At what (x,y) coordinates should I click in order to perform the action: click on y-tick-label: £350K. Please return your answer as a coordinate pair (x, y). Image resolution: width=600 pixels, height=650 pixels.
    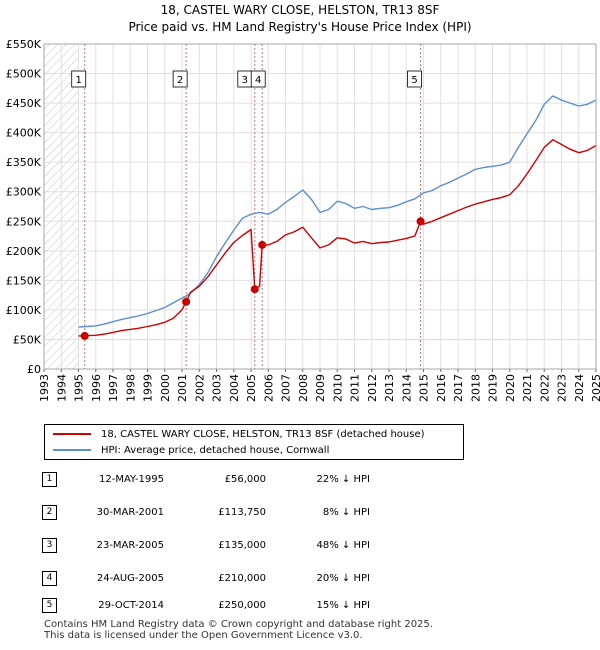
    Looking at the image, I should click on (24, 162).